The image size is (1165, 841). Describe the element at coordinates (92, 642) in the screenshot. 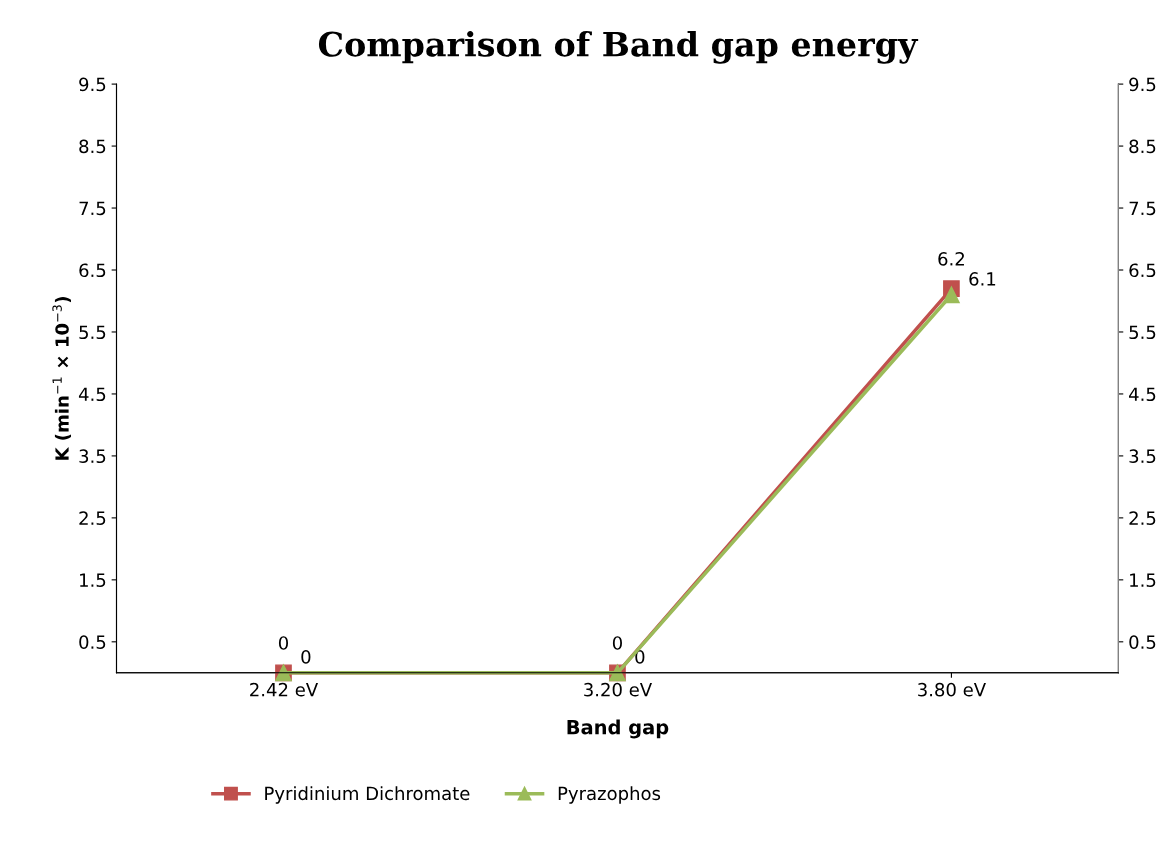

I see `y-tick-label: 0.5` at that location.